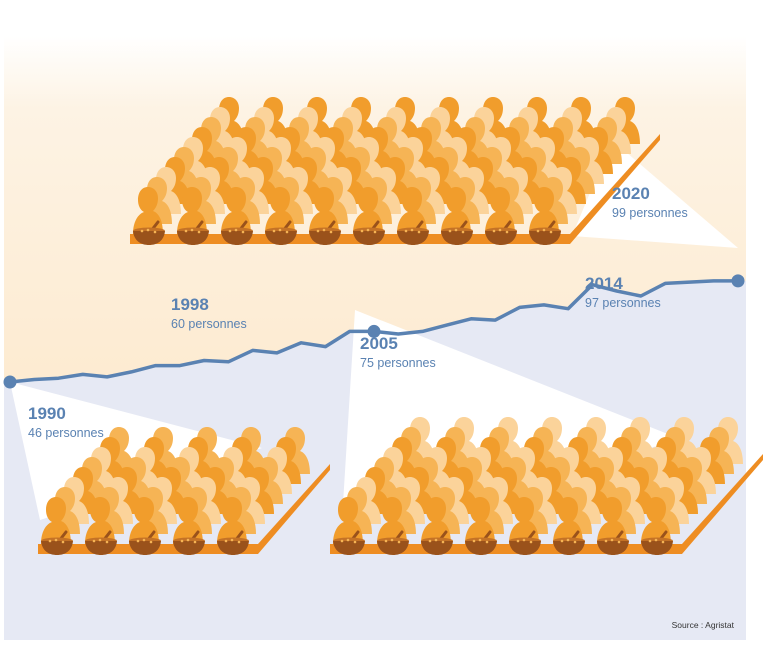  Describe the element at coordinates (190, 304) in the screenshot. I see `annotation-year-1998: 1998` at that location.